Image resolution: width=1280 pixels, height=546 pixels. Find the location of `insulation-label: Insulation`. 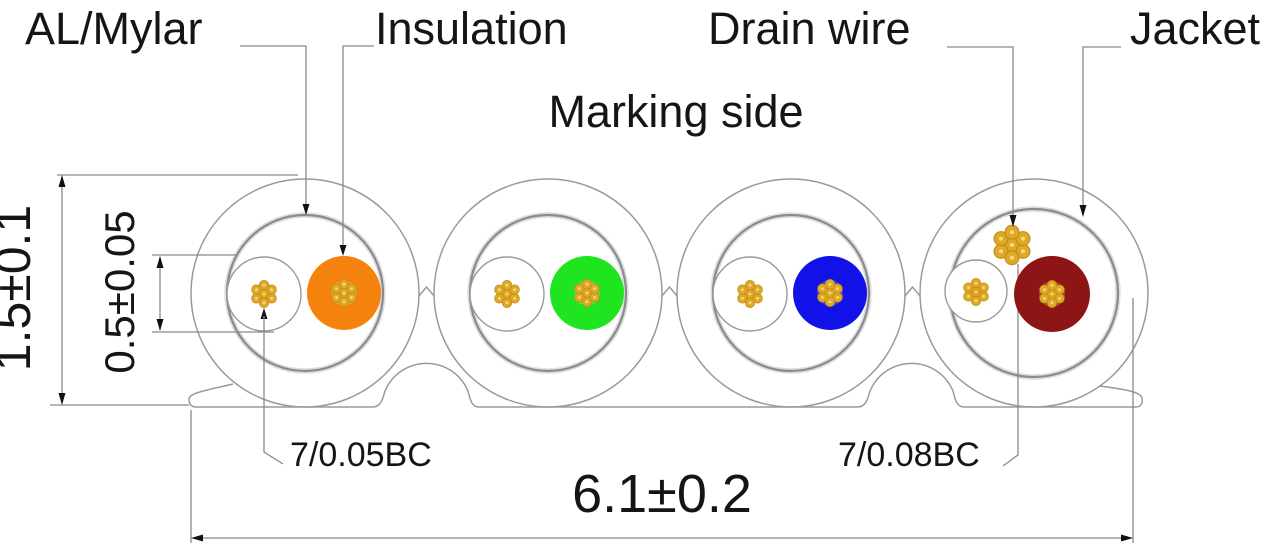

insulation-label: Insulation is located at coordinates (471, 28).